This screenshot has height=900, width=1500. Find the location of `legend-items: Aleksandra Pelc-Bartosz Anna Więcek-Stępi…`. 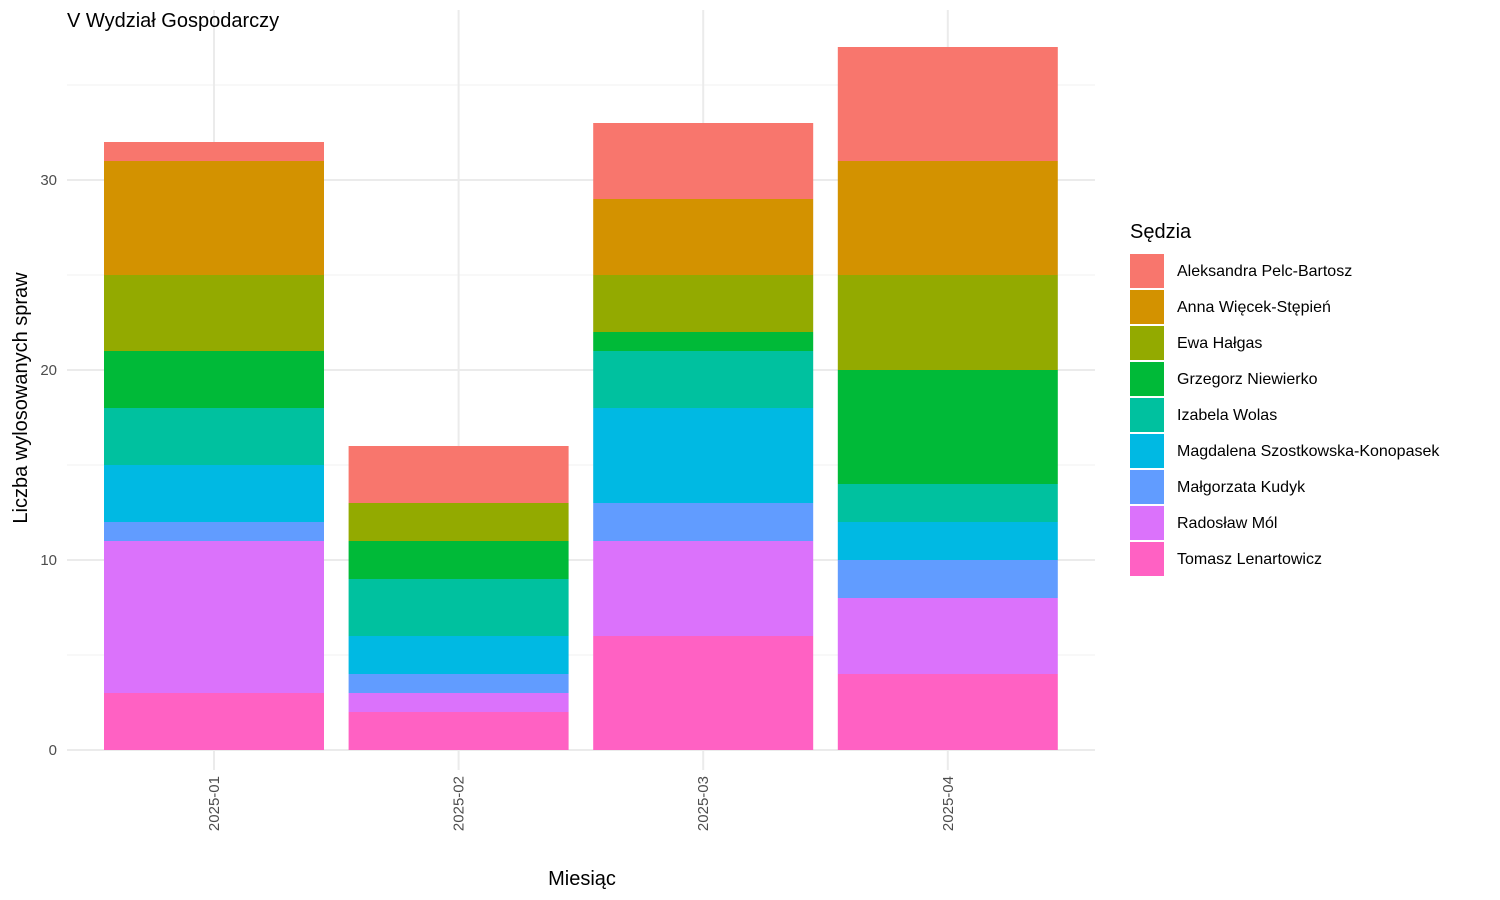

legend-items: Aleksandra Pelc-Bartosz Anna Więcek-Stępi… is located at coordinates (1285, 415).